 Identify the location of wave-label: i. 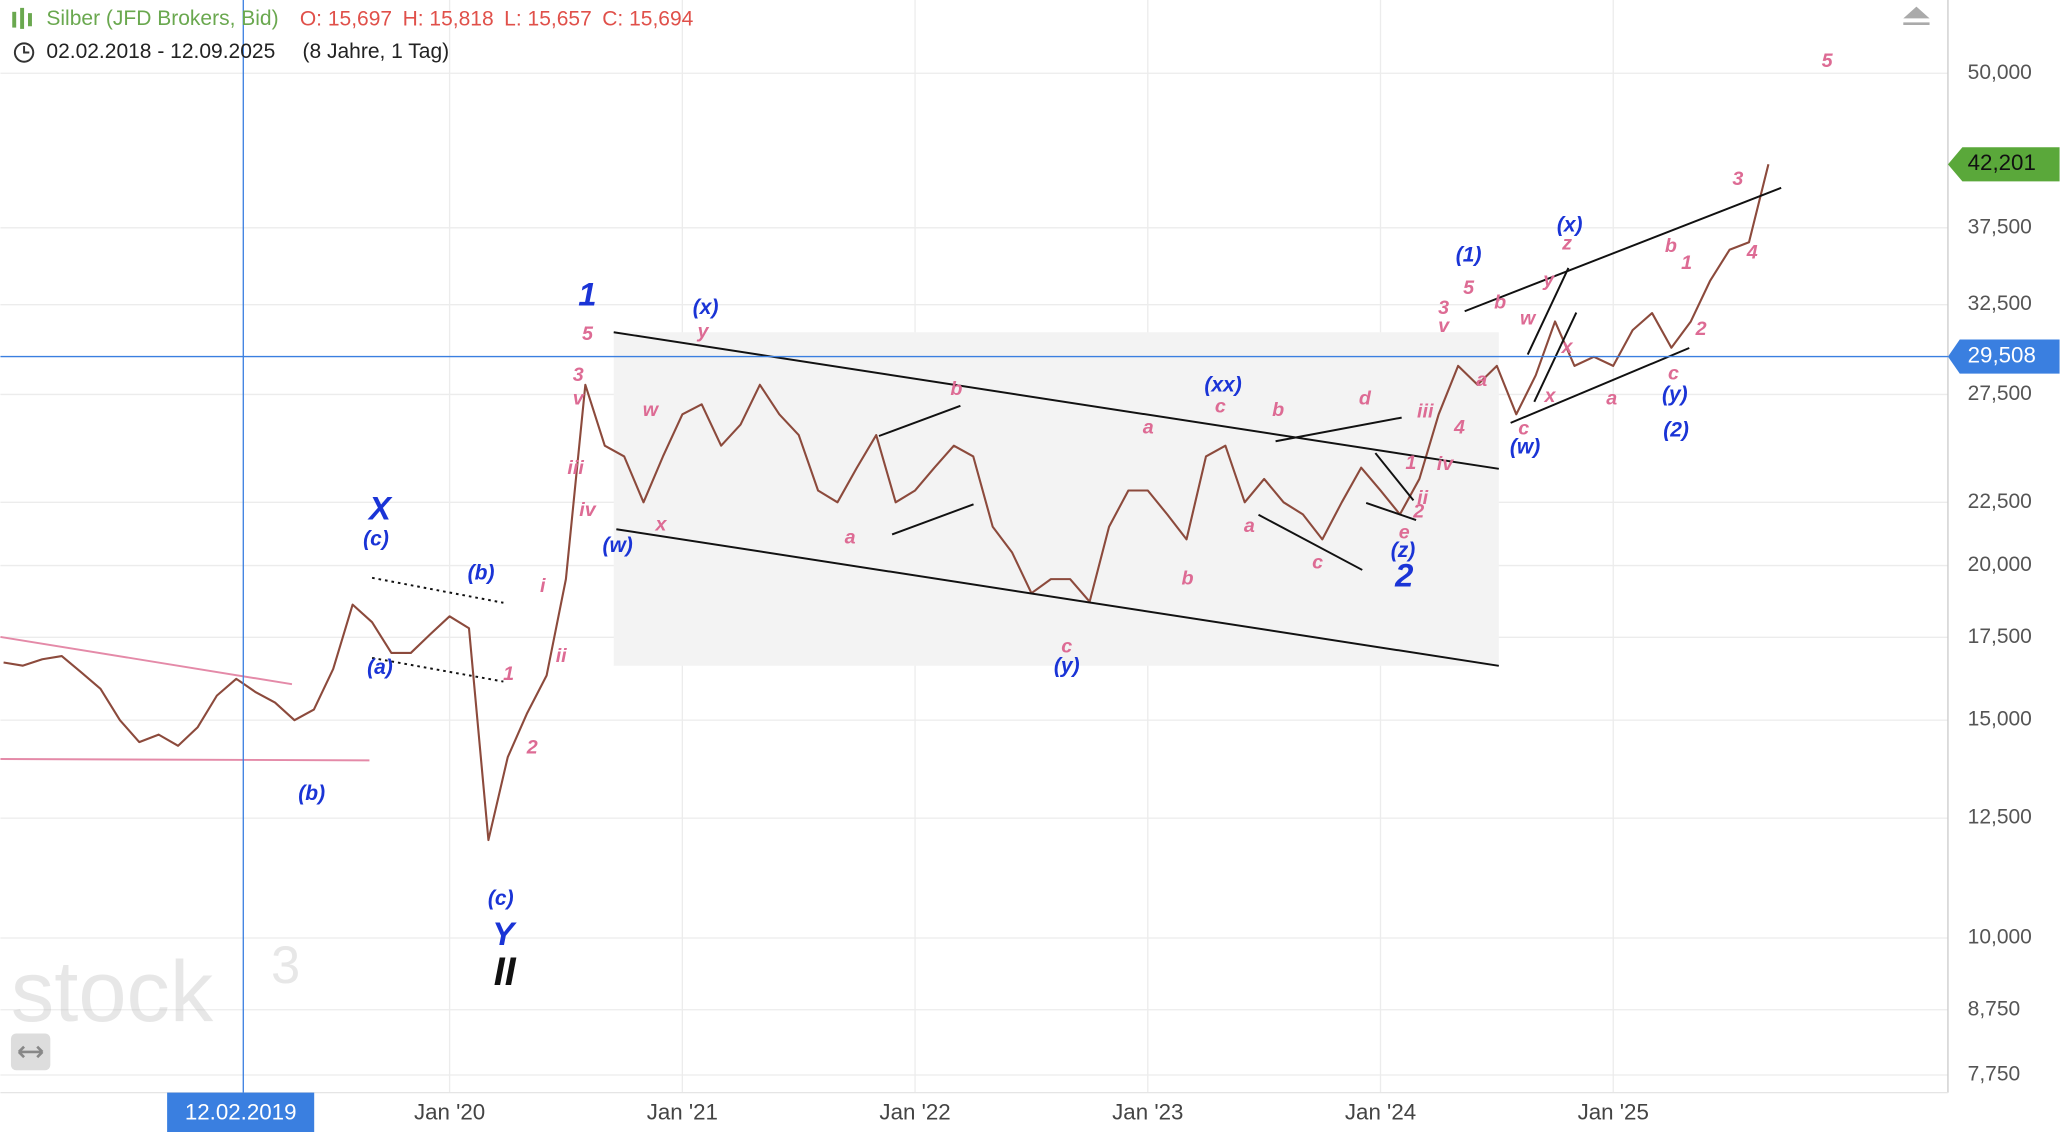
(543, 586).